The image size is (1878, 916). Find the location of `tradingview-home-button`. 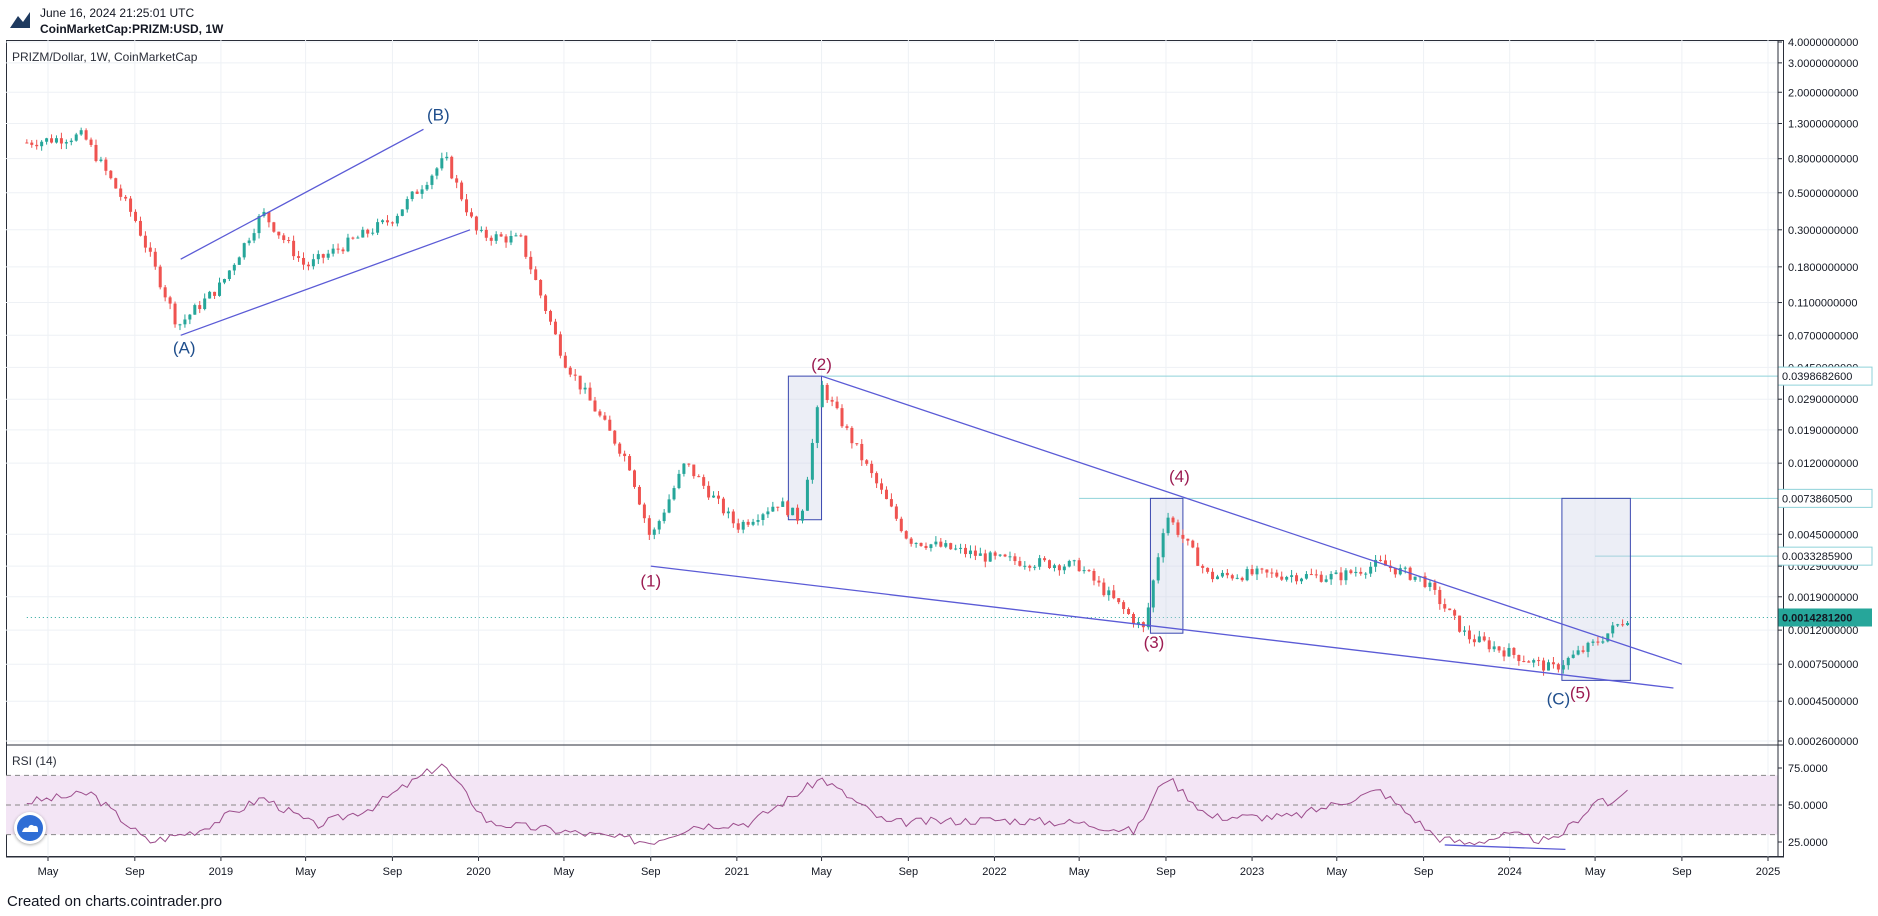

tradingview-home-button is located at coordinates (30, 828).